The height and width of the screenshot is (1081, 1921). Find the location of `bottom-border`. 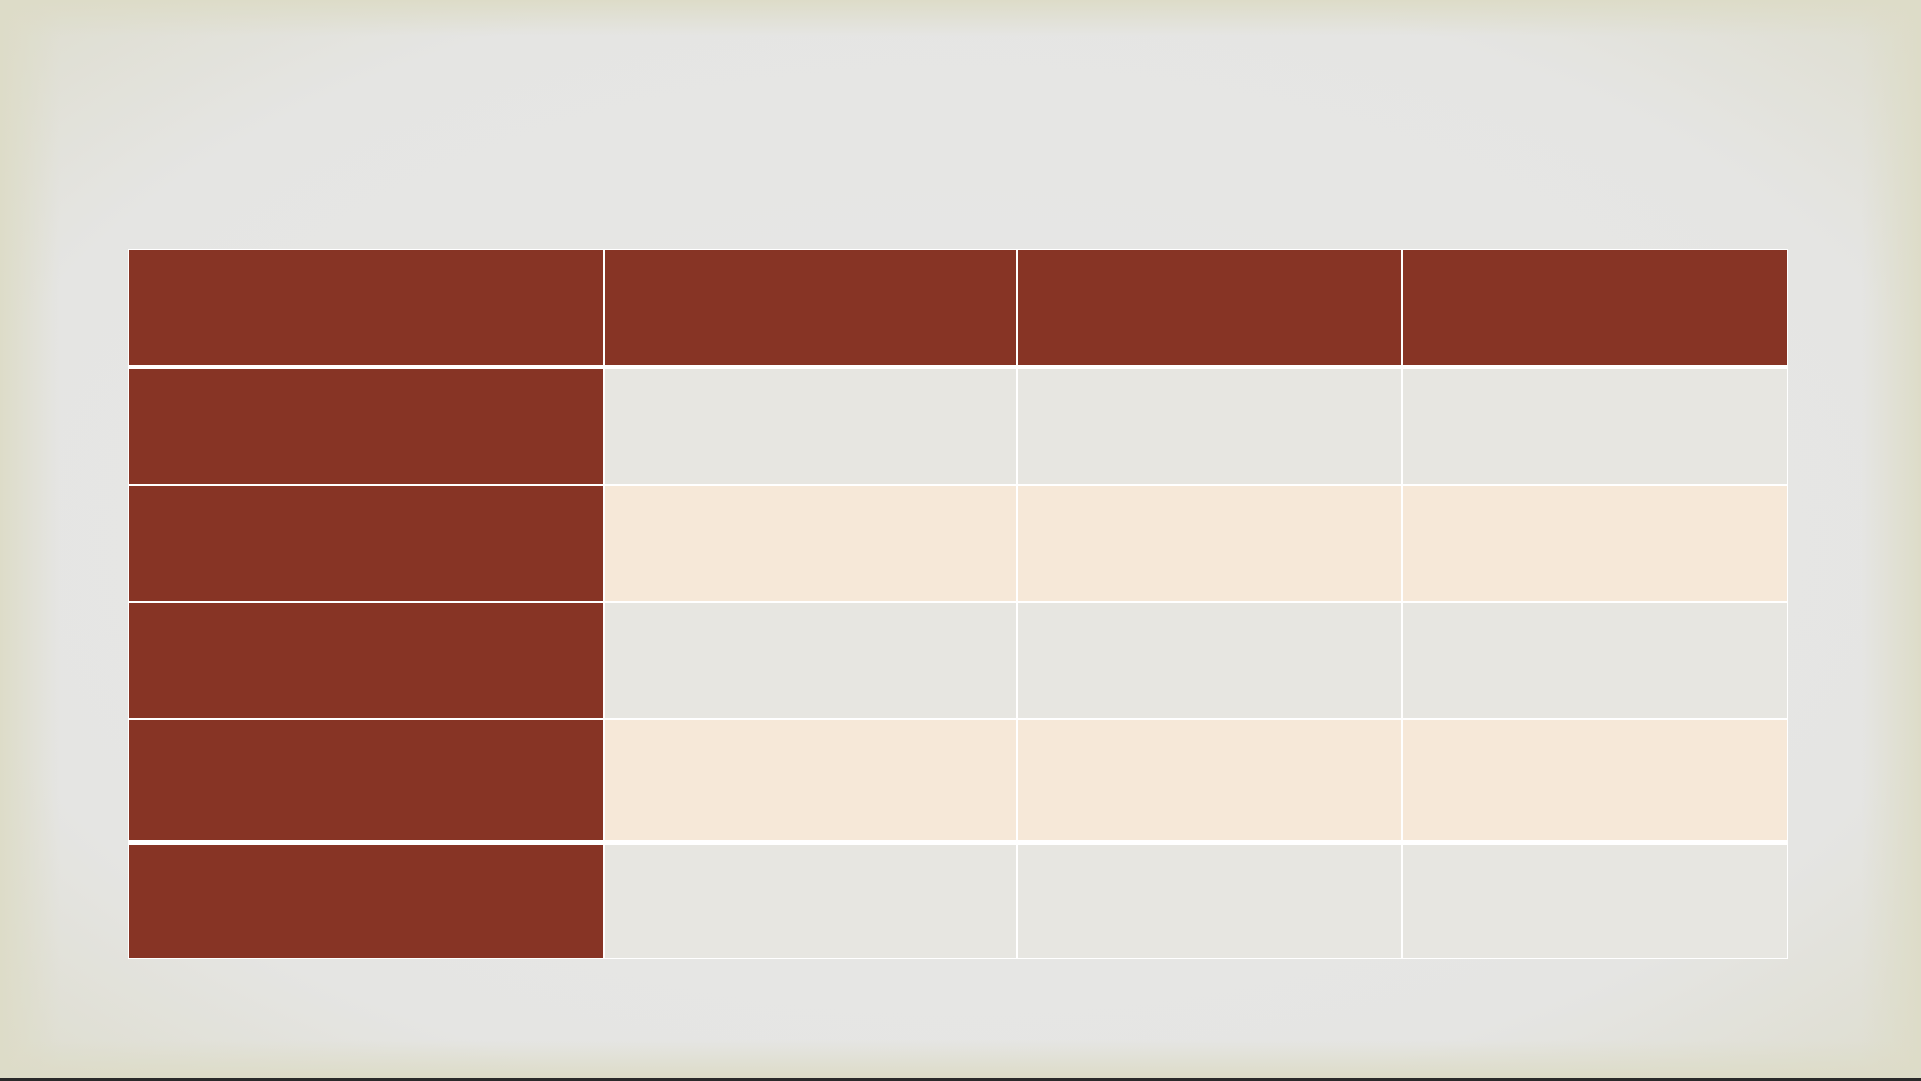

bottom-border is located at coordinates (960, 1079).